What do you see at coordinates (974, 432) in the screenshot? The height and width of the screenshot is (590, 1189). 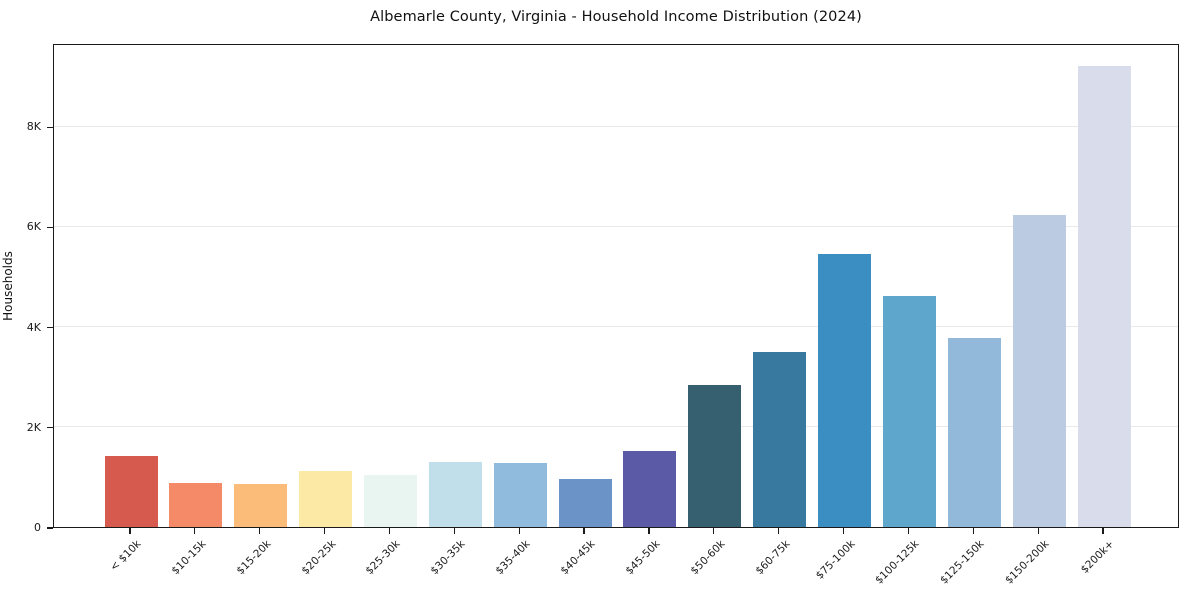 I see `bar-$125-150k` at bounding box center [974, 432].